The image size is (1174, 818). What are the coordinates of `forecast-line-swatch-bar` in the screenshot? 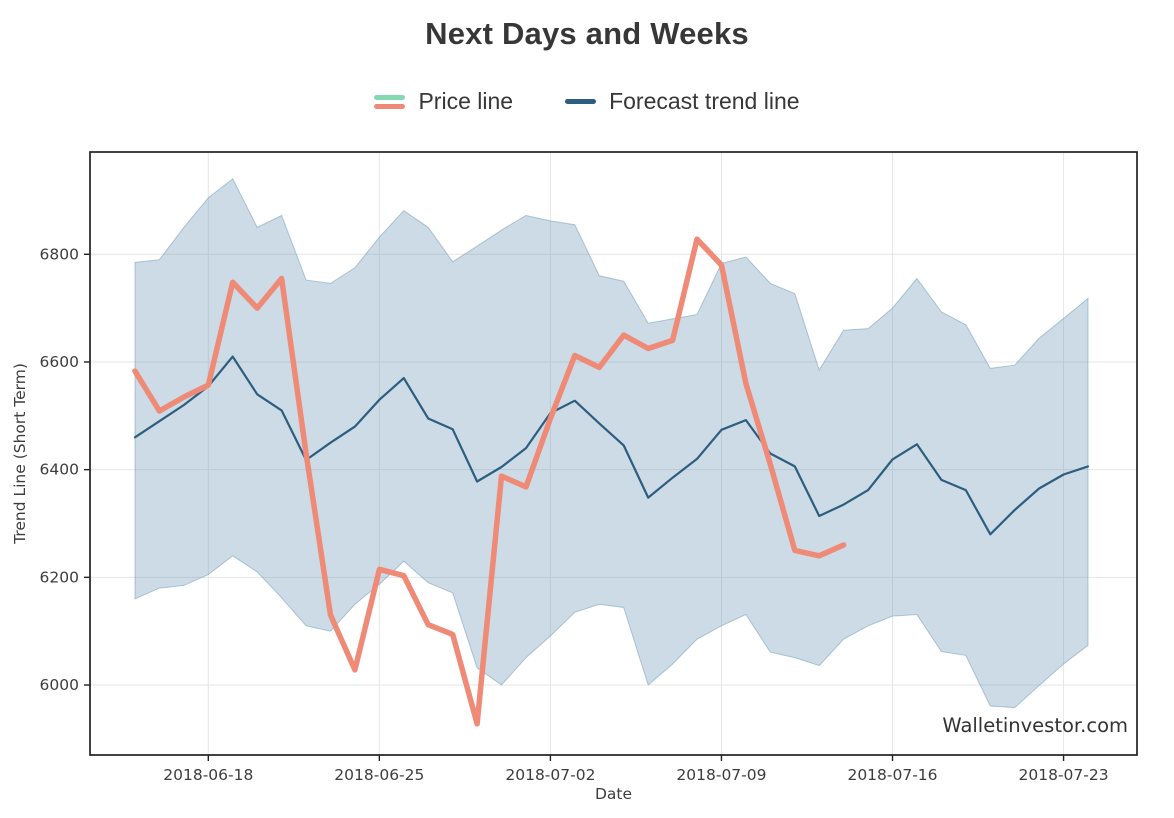 It's located at (581, 101).